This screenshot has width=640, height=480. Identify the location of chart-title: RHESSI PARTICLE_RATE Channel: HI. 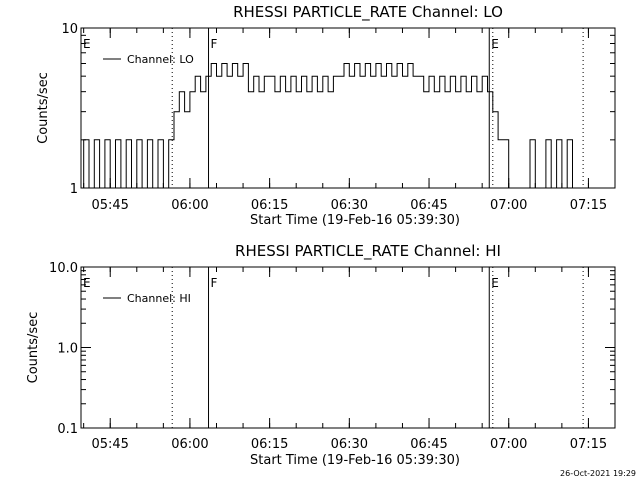
(368, 251).